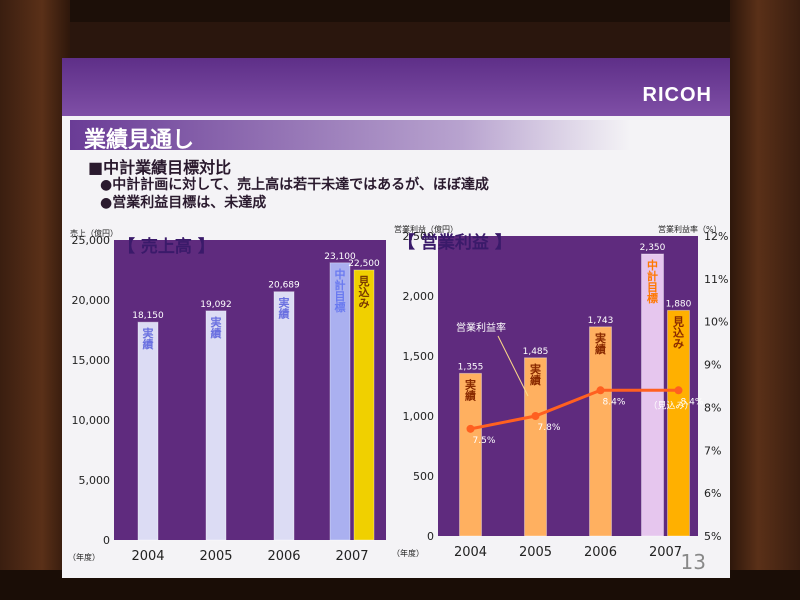 This screenshot has height=600, width=800. What do you see at coordinates (712, 536) in the screenshot?
I see `y2-tick-label: 5%` at bounding box center [712, 536].